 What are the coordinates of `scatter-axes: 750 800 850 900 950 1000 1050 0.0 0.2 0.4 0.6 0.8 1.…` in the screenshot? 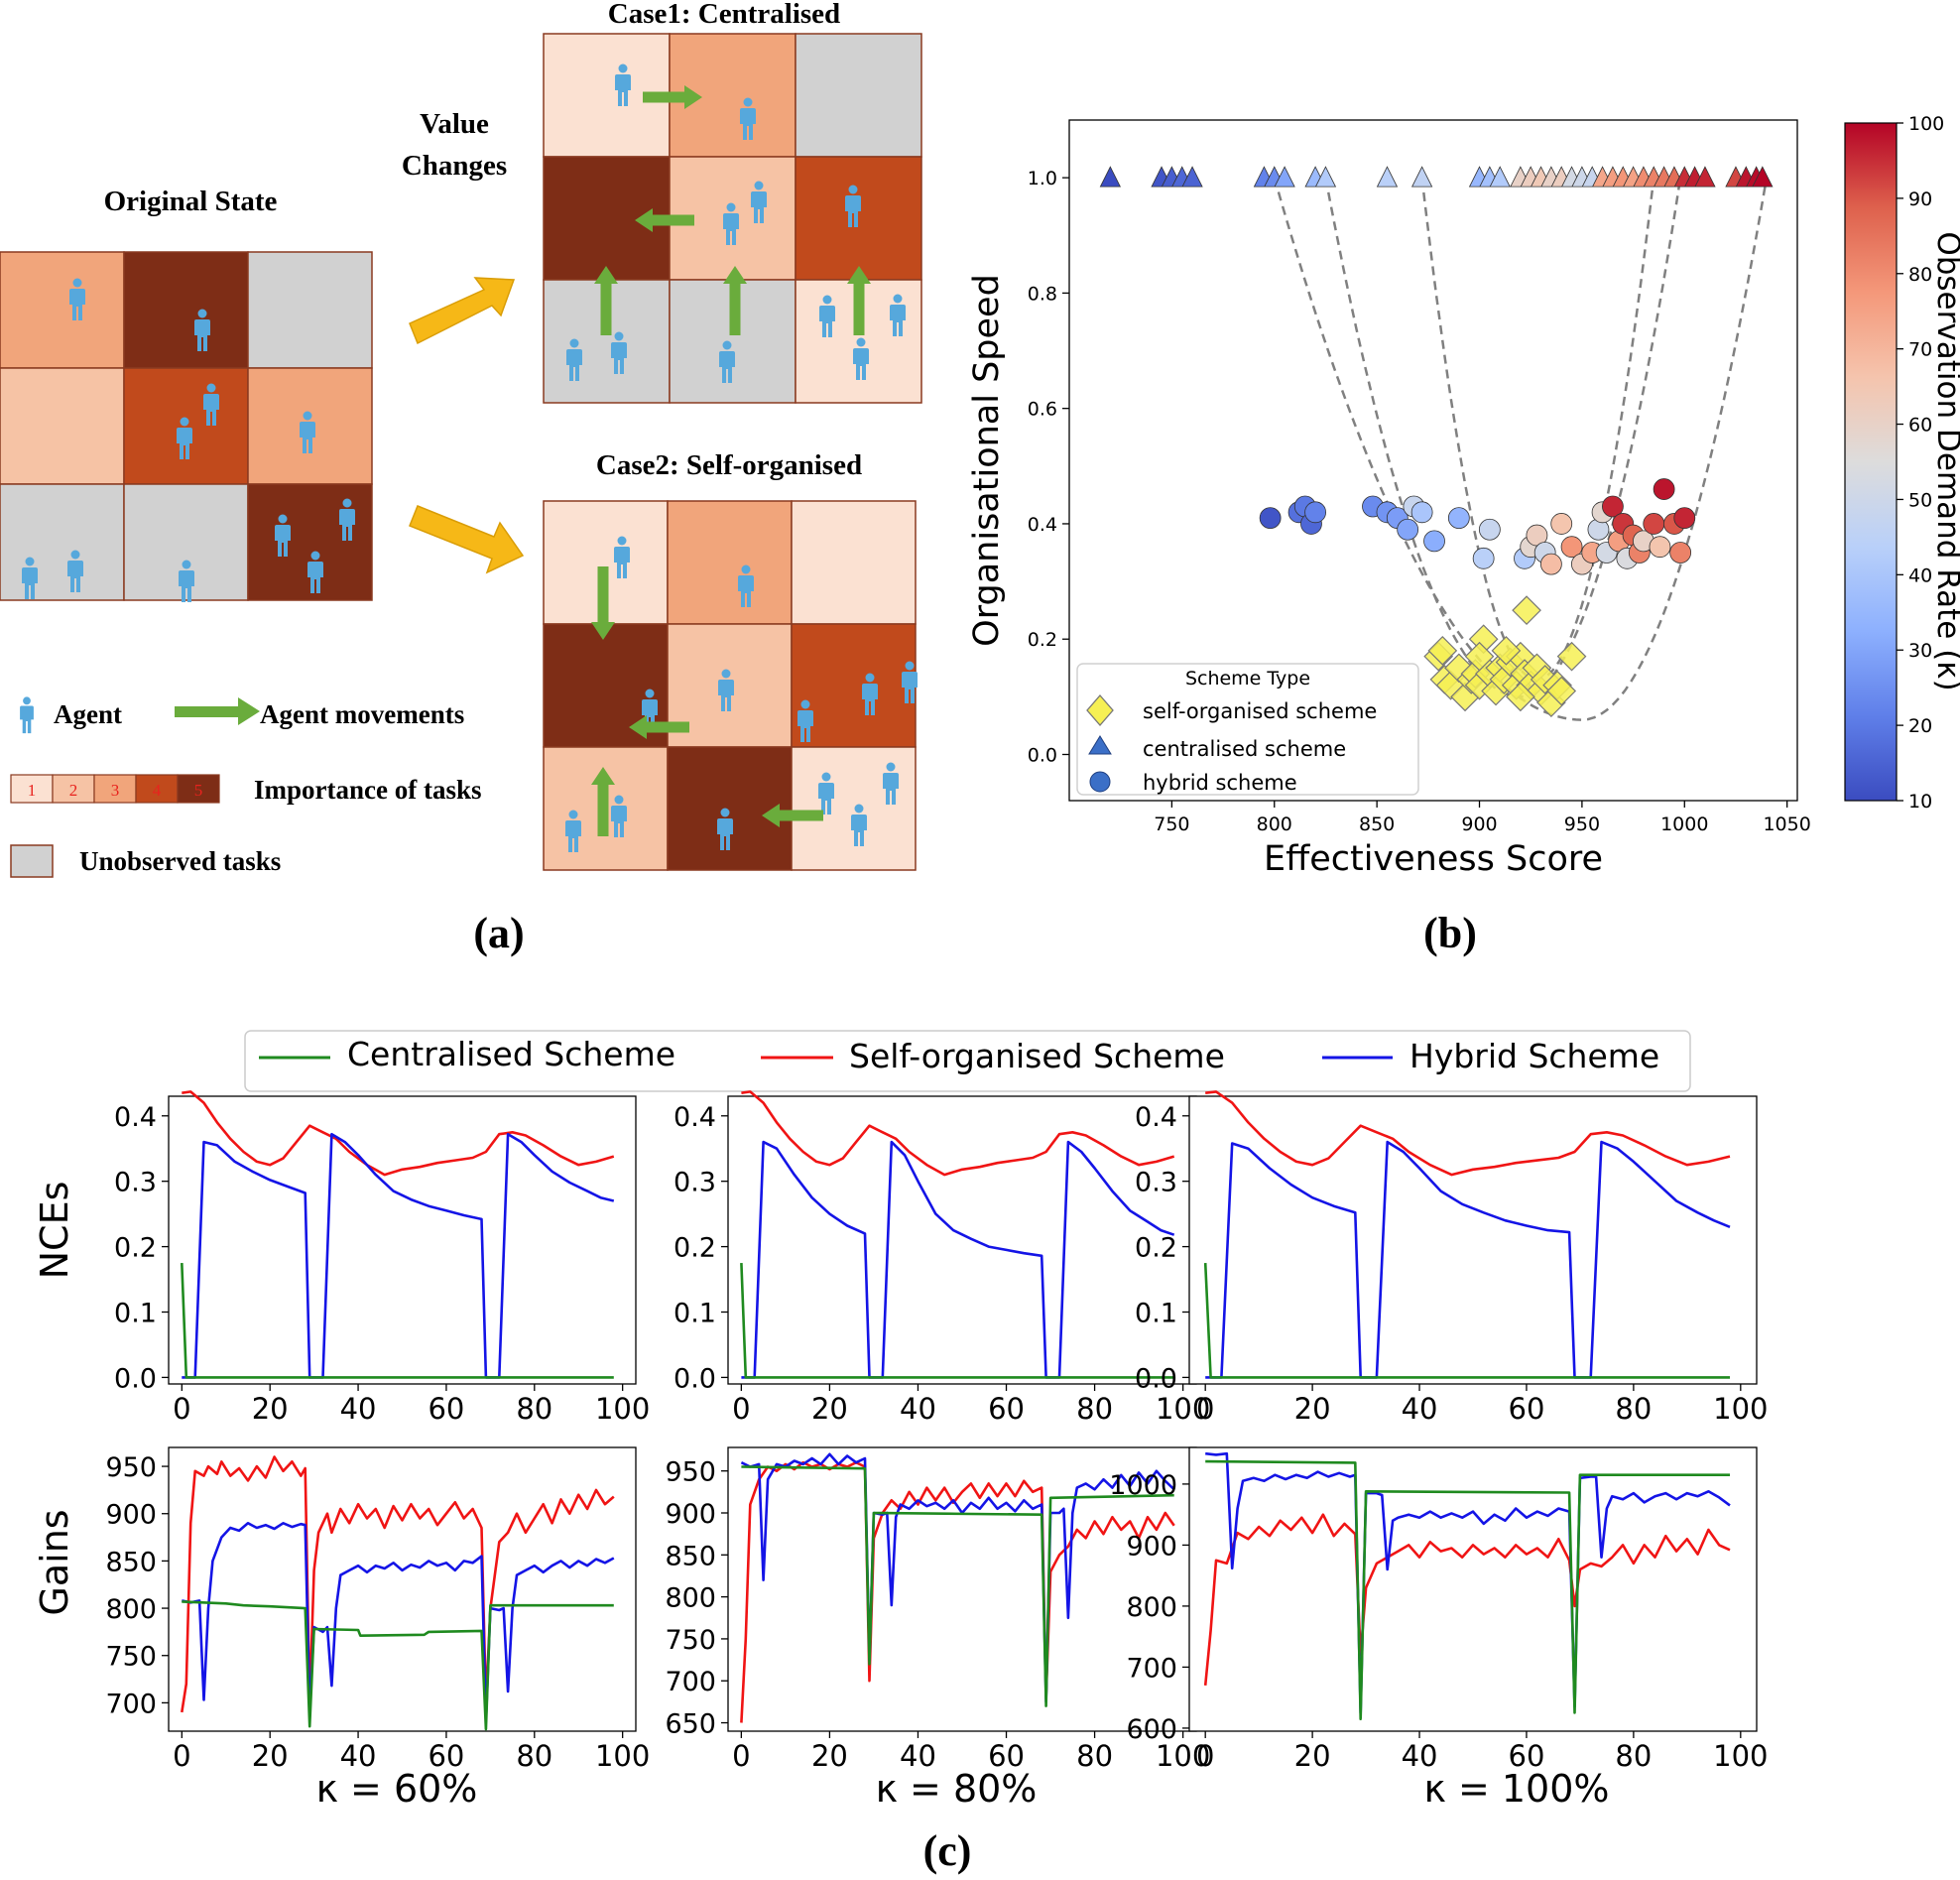 It's located at (1420, 502).